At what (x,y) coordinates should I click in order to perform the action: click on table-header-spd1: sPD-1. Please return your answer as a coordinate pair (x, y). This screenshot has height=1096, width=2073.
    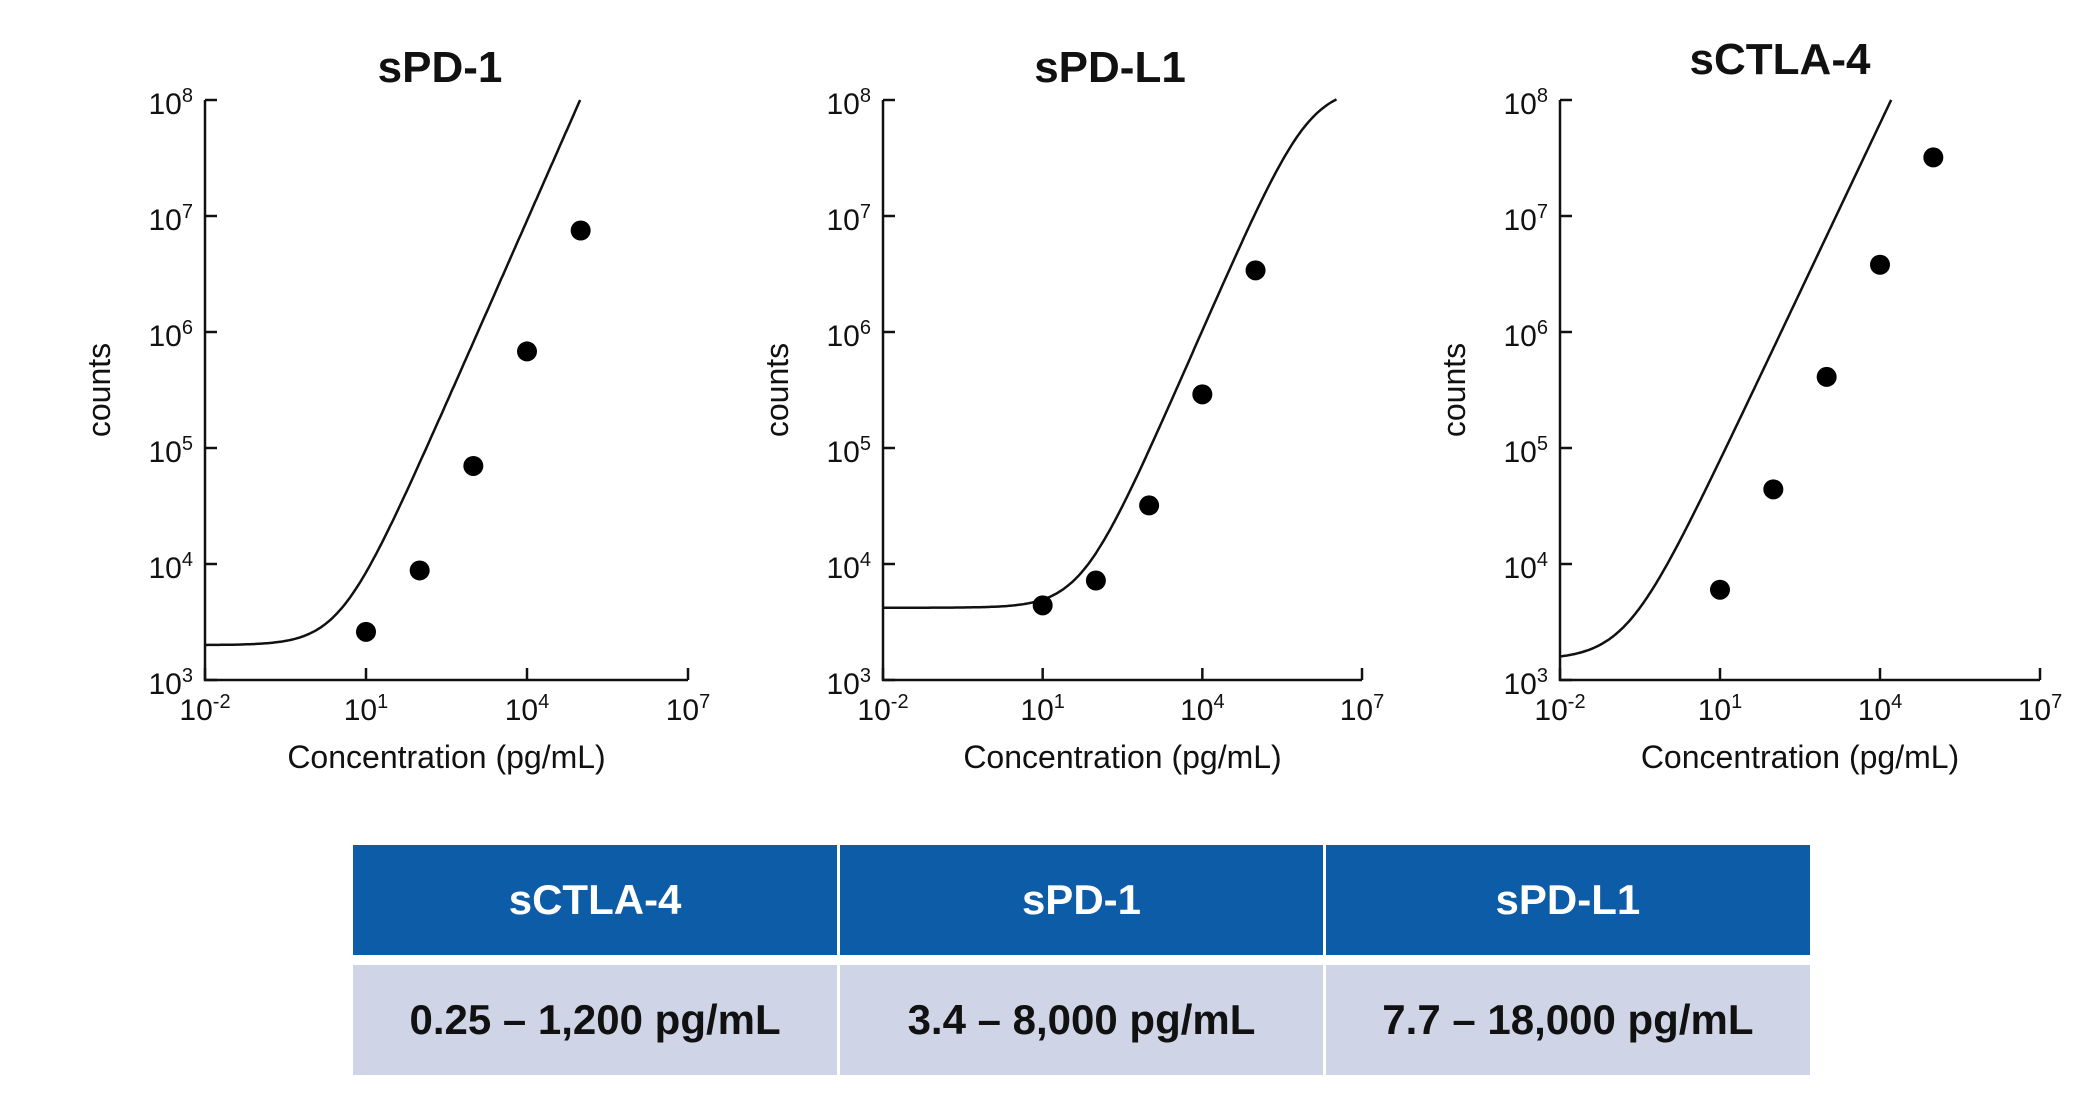
    Looking at the image, I should click on (1082, 902).